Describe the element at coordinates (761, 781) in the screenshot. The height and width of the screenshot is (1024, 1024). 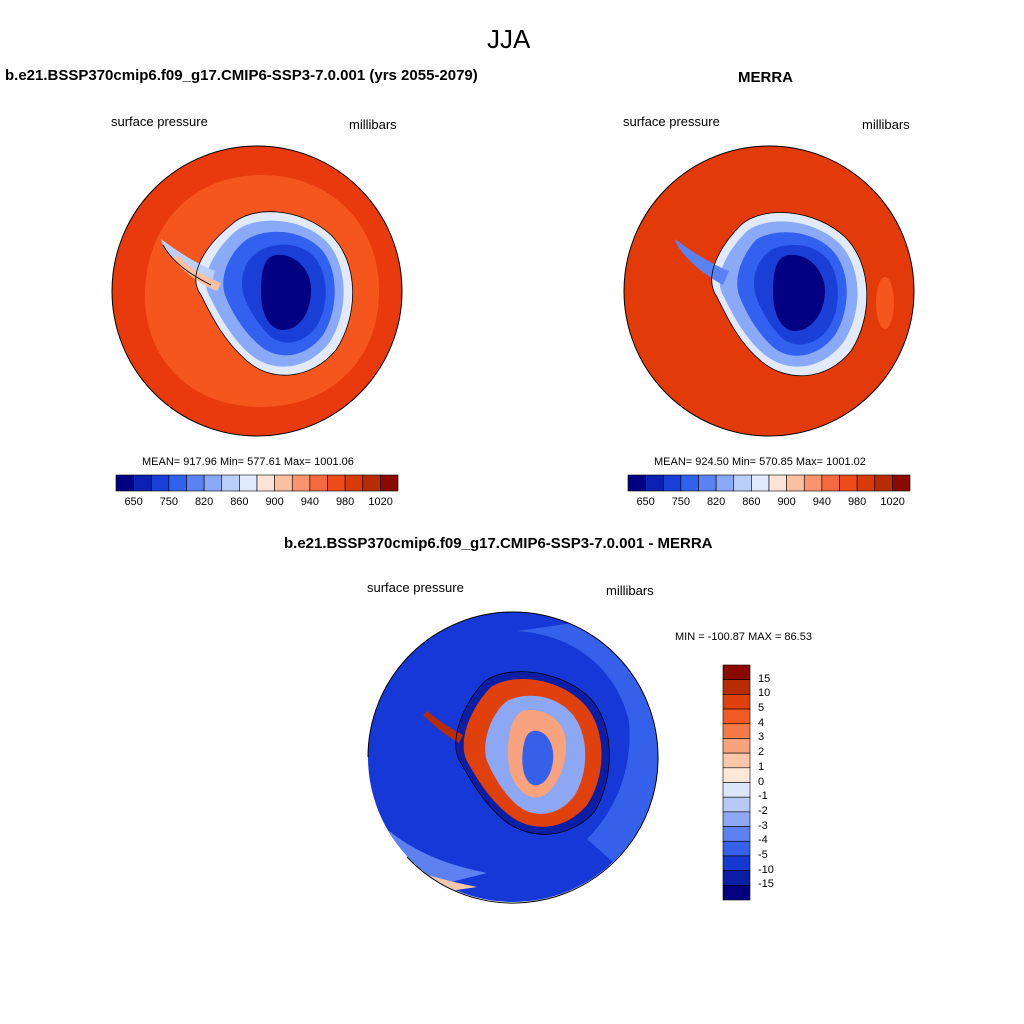
I see `colorbar-tick-label: 0` at that location.